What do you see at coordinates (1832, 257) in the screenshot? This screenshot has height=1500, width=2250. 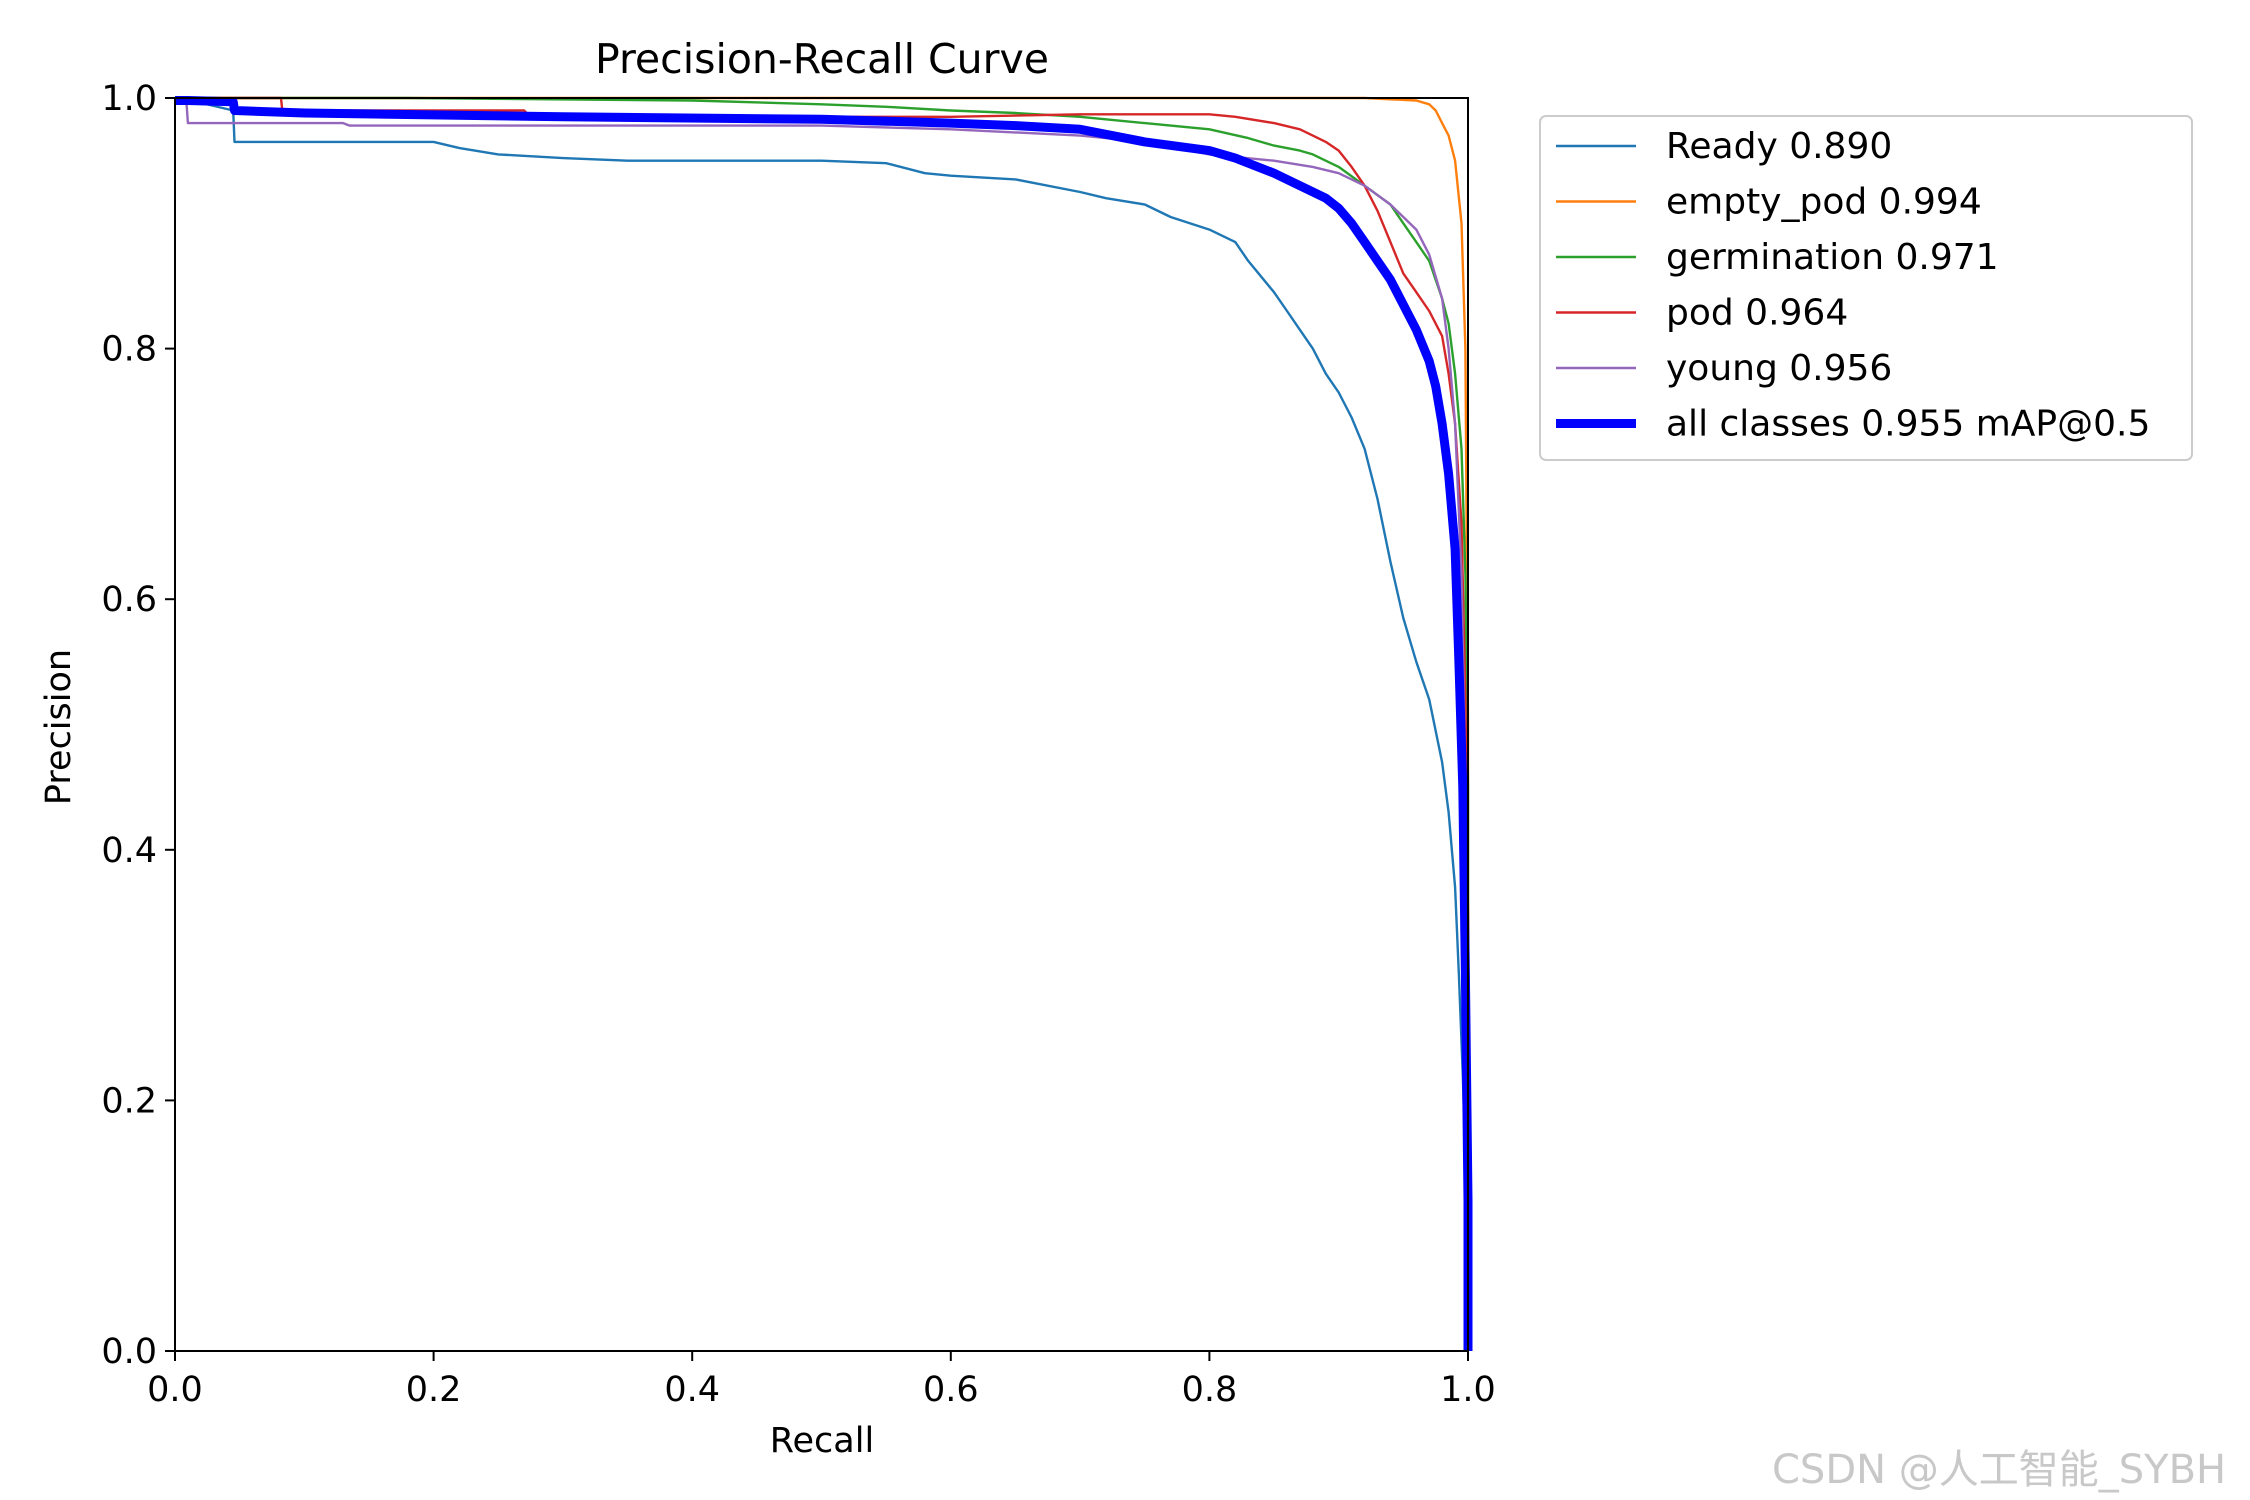 I see `legend-label-2: germination 0.971` at bounding box center [1832, 257].